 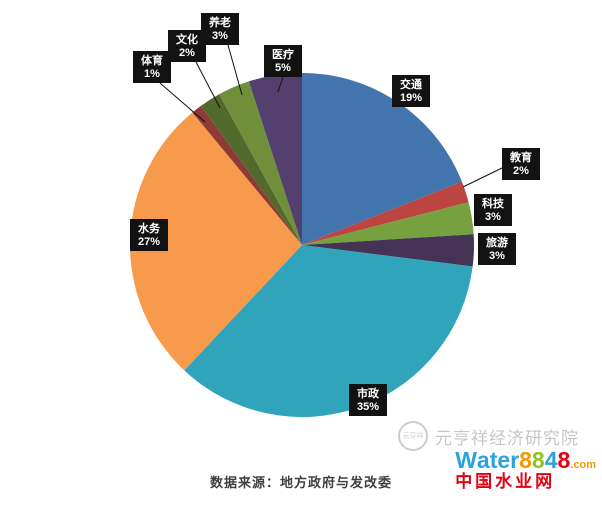 What do you see at coordinates (551, 460) in the screenshot?
I see `brand-letter: 4` at bounding box center [551, 460].